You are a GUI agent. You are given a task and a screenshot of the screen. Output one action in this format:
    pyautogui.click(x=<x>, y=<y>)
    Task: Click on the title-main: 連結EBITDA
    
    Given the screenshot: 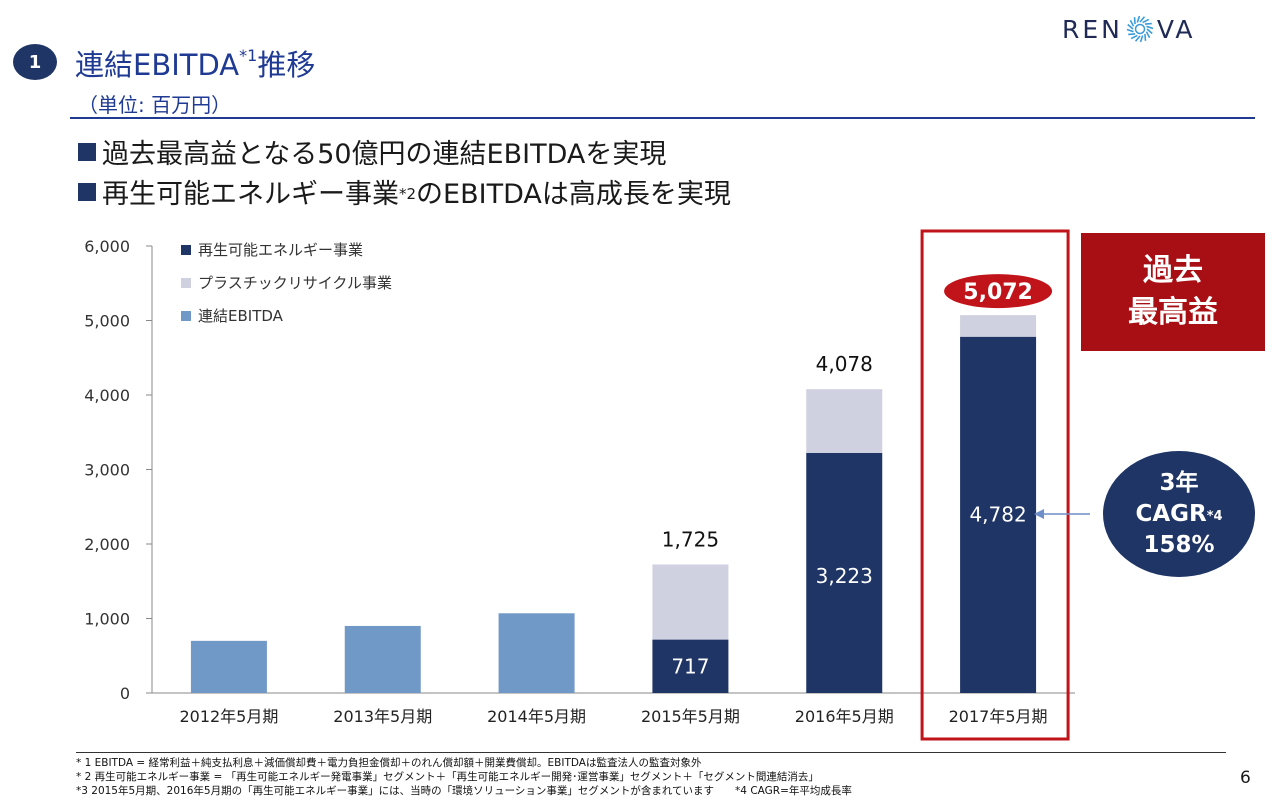 What is the action you would take?
    pyautogui.click(x=157, y=65)
    